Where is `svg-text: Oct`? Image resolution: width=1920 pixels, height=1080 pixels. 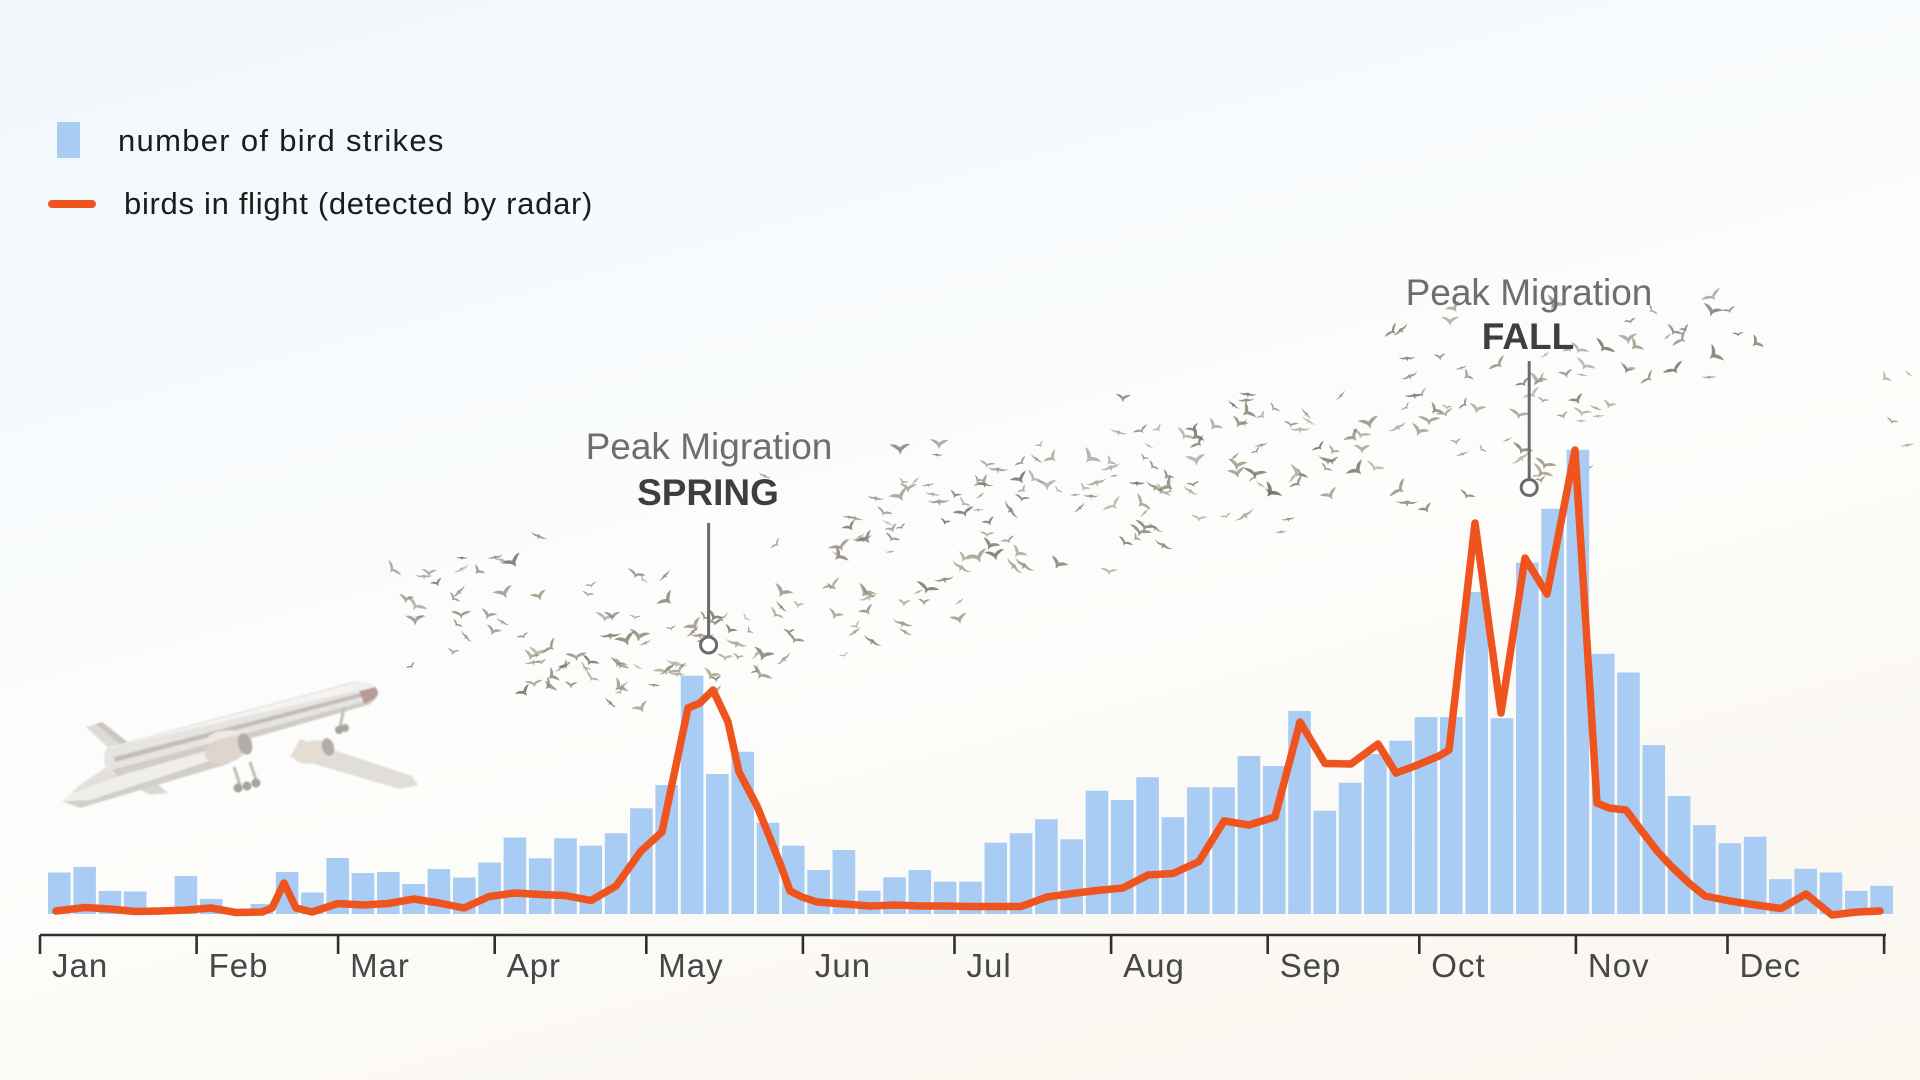 svg-text: Oct is located at coordinates (1458, 965).